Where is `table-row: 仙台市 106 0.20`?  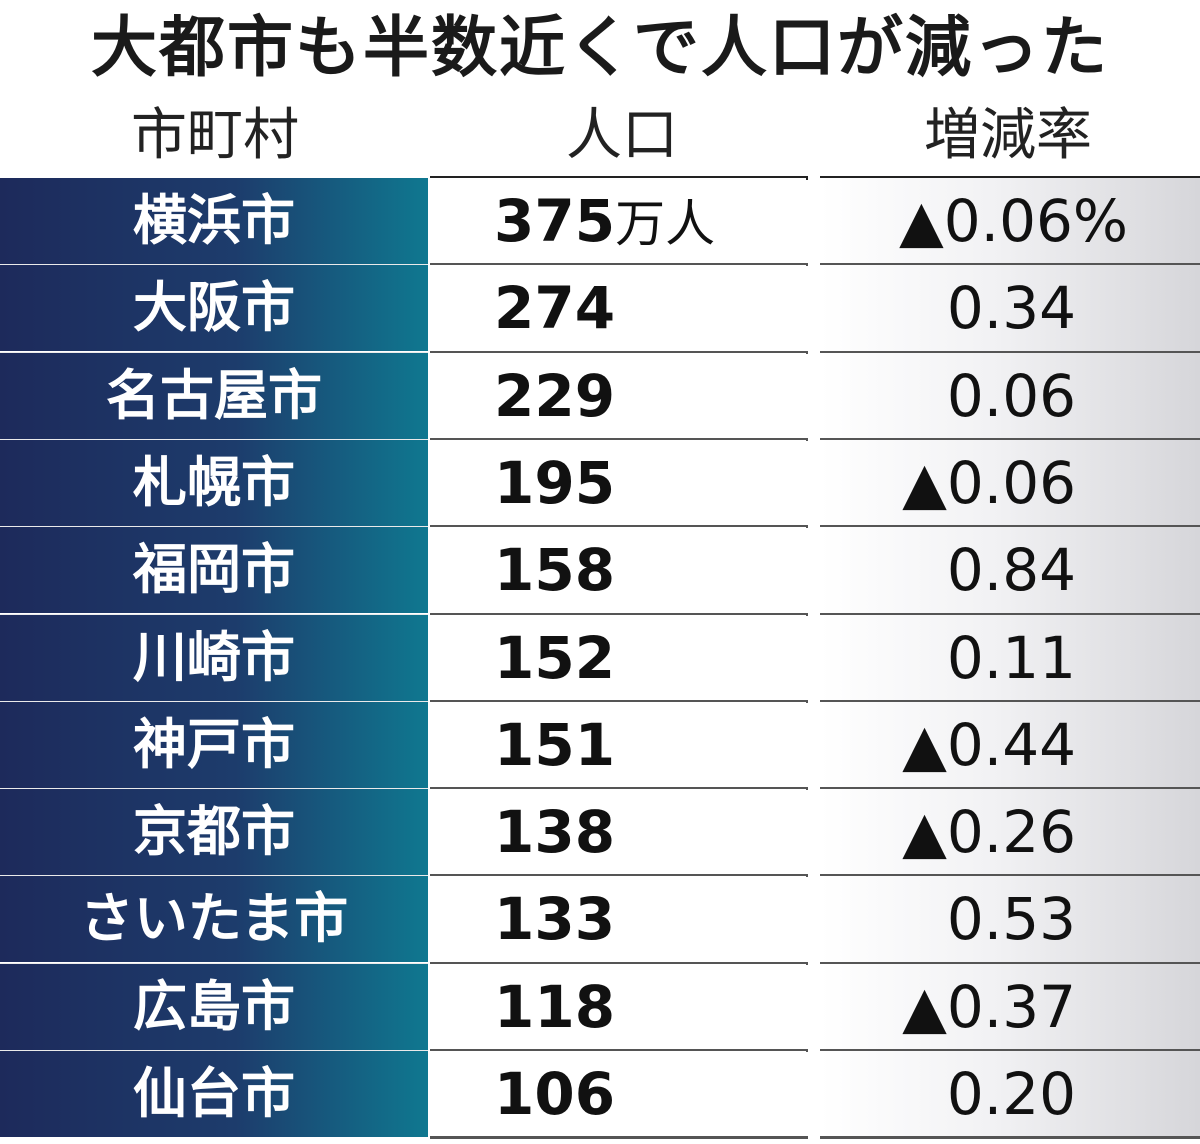
table-row: 仙台市 106 0.20 is located at coordinates (600, 1094).